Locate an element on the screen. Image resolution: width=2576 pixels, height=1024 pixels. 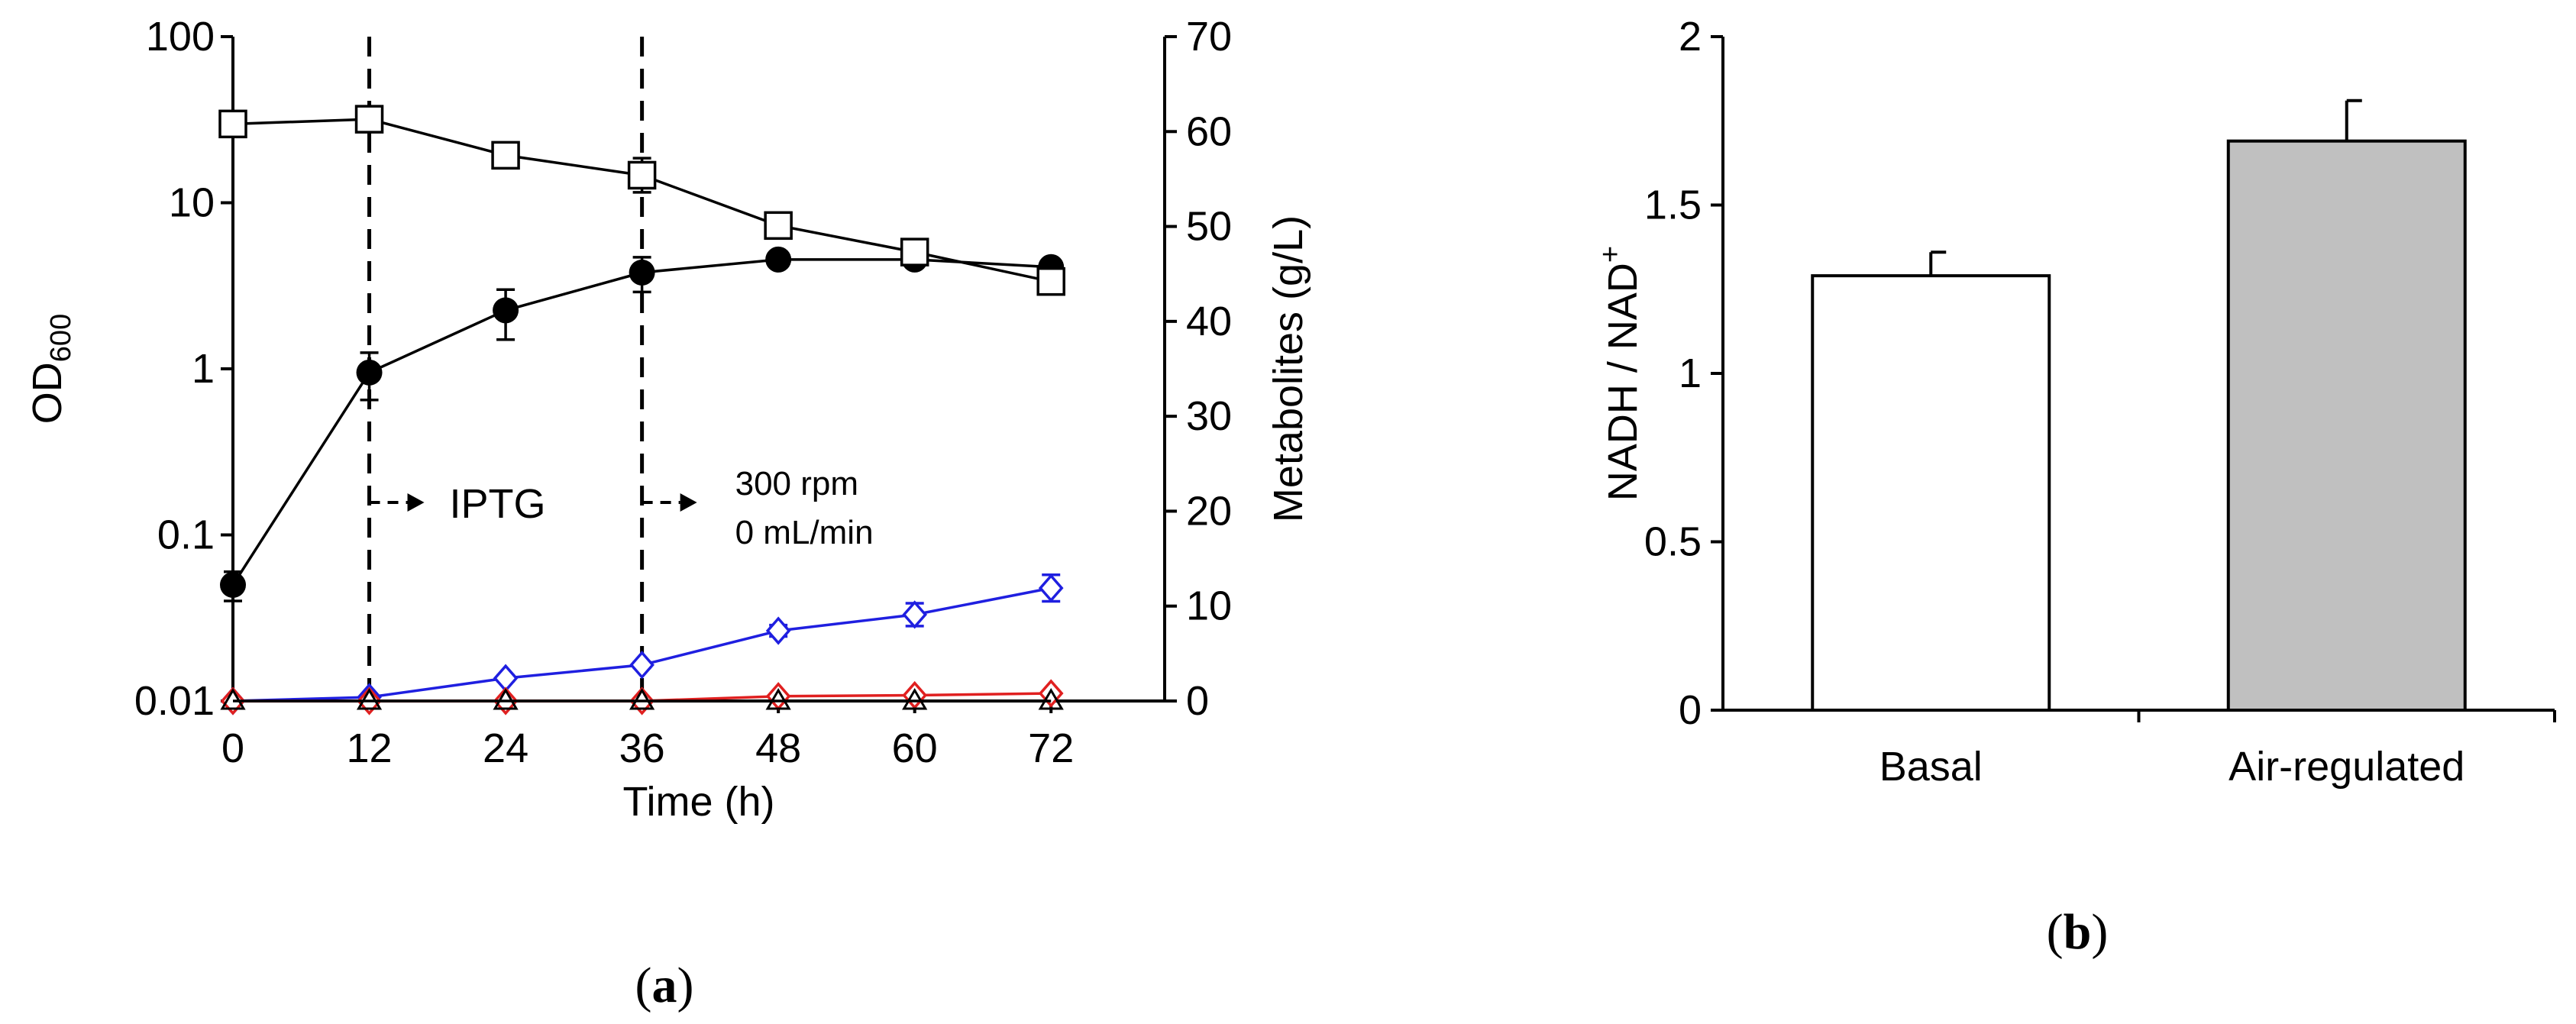
category-label: Basal is located at coordinates (1931, 767).